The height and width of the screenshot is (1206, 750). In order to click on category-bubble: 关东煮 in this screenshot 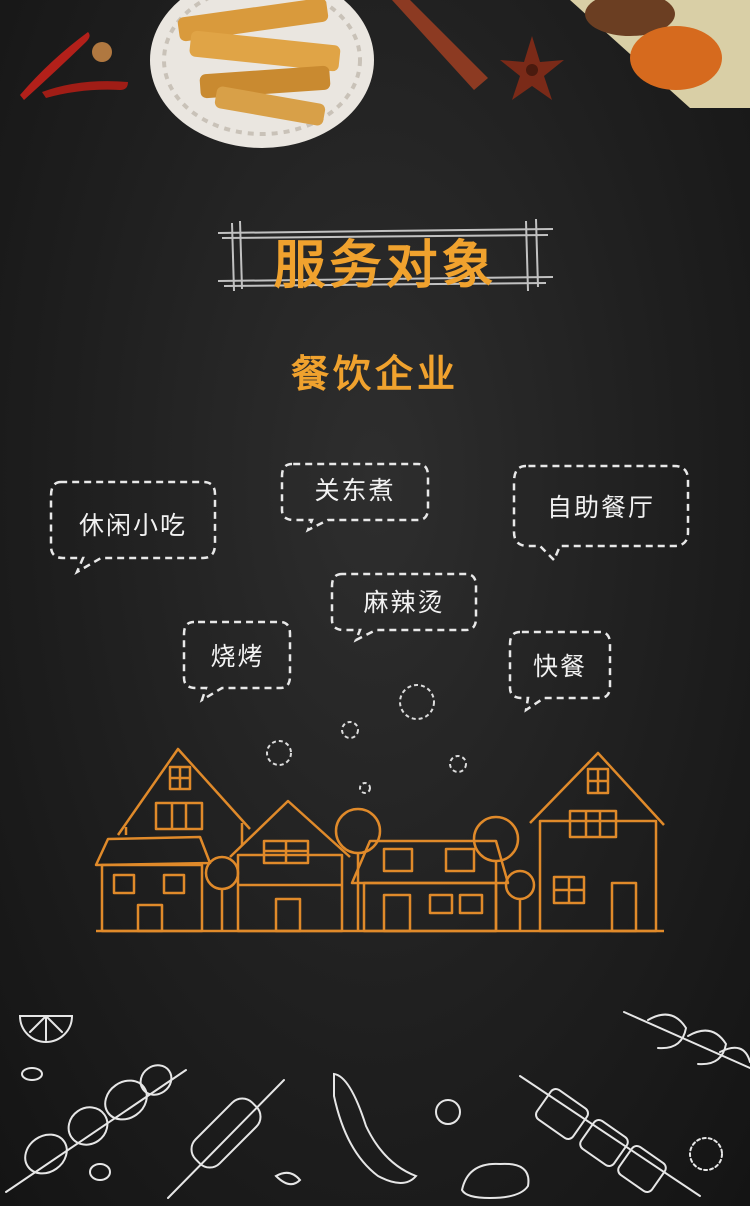, I will do `click(355, 496)`.